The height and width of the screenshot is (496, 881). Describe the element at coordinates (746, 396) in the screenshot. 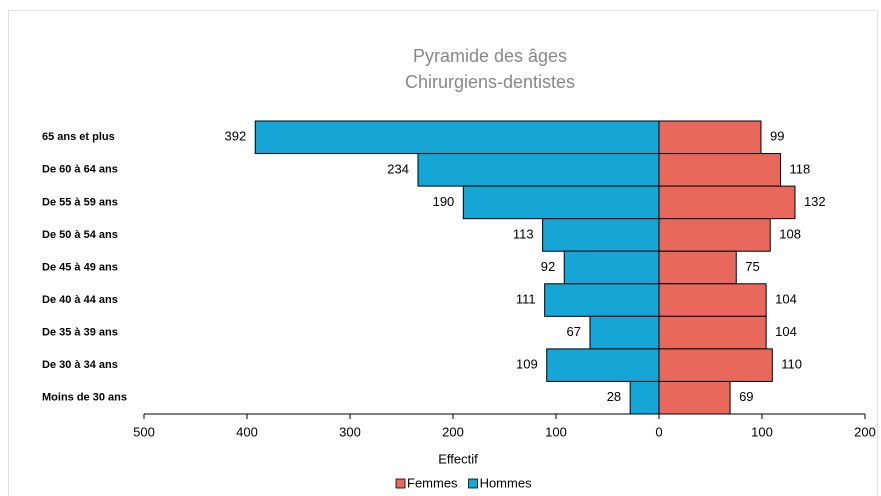

I see `value-label: 69` at that location.